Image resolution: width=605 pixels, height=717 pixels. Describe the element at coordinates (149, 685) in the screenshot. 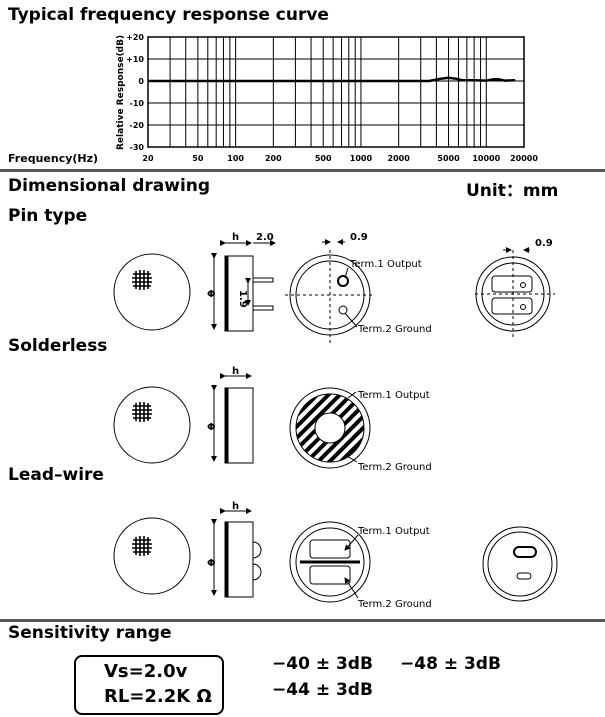

I see `conditions-box: Vs=2.0v RL=2.2K Ω` at that location.